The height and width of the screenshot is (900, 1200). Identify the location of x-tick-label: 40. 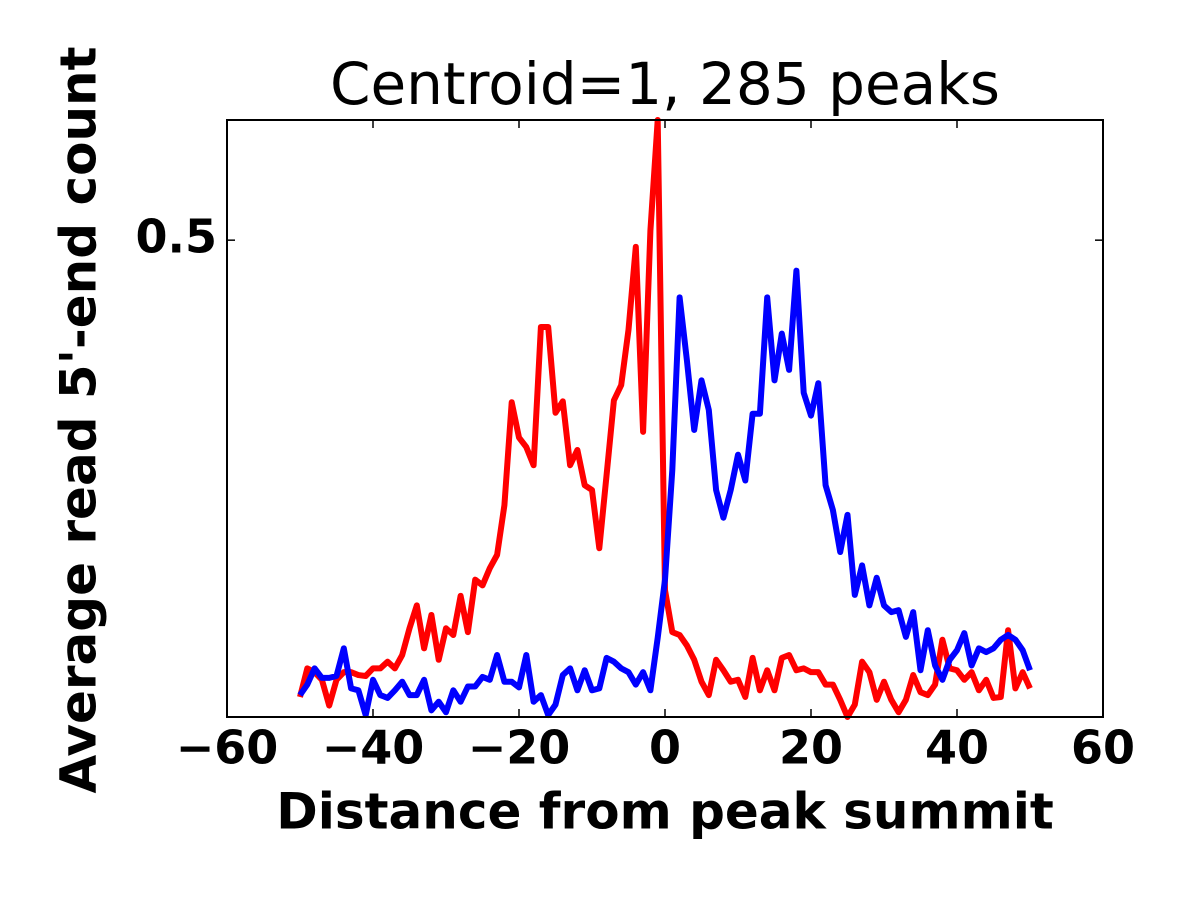
(957, 748).